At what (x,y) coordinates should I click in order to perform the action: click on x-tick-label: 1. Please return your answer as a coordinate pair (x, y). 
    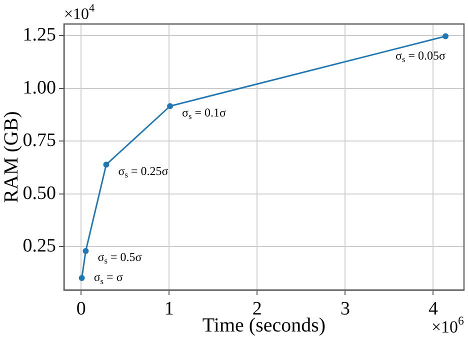
    Looking at the image, I should click on (169, 309).